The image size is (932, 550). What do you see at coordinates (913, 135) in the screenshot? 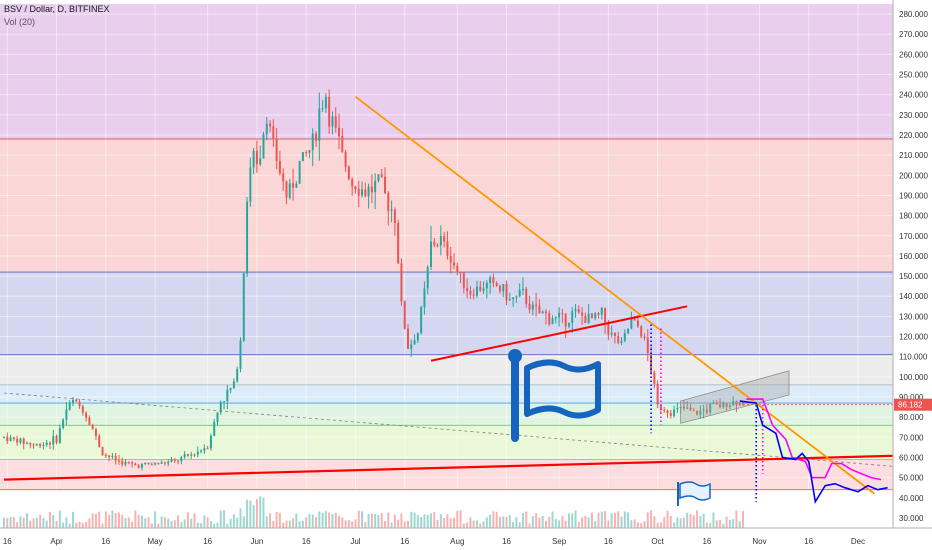
I see `price-tick-label: 220.000` at bounding box center [913, 135].